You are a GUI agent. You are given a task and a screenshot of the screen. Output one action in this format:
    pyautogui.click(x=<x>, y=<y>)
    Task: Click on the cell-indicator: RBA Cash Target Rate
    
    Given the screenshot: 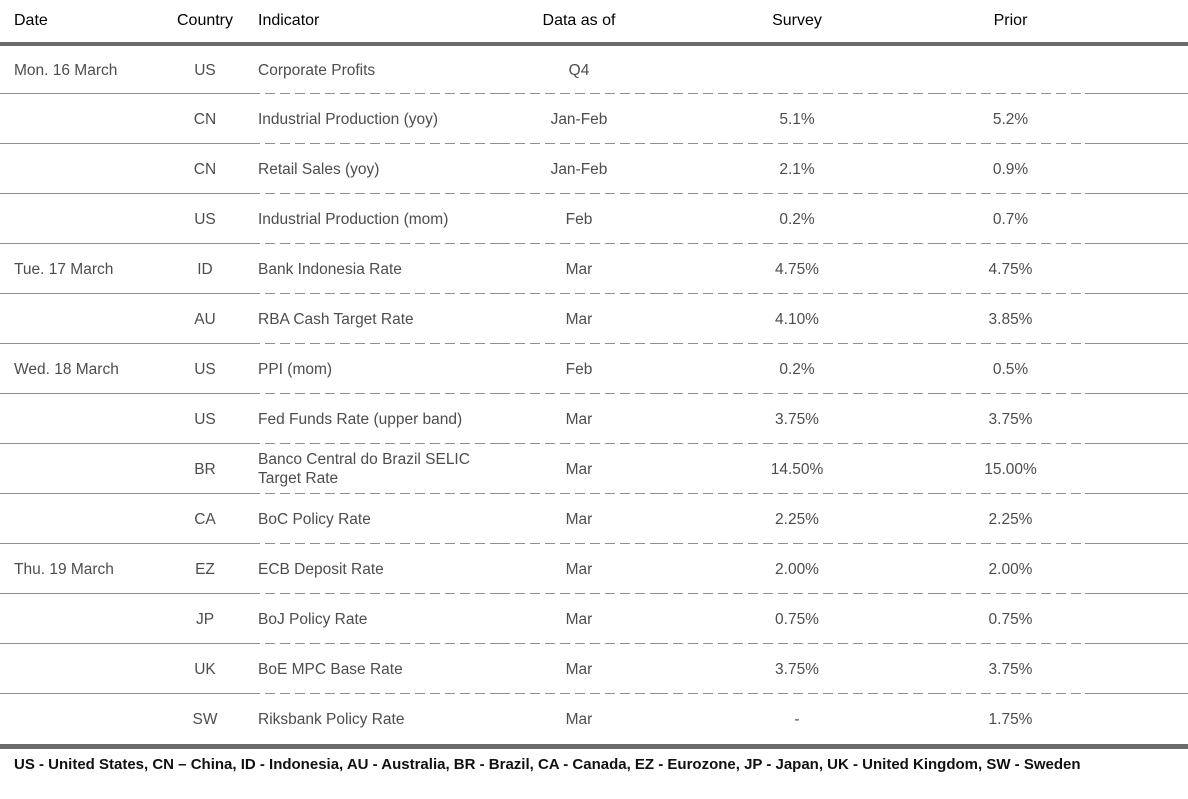 What is the action you would take?
    pyautogui.click(x=375, y=319)
    